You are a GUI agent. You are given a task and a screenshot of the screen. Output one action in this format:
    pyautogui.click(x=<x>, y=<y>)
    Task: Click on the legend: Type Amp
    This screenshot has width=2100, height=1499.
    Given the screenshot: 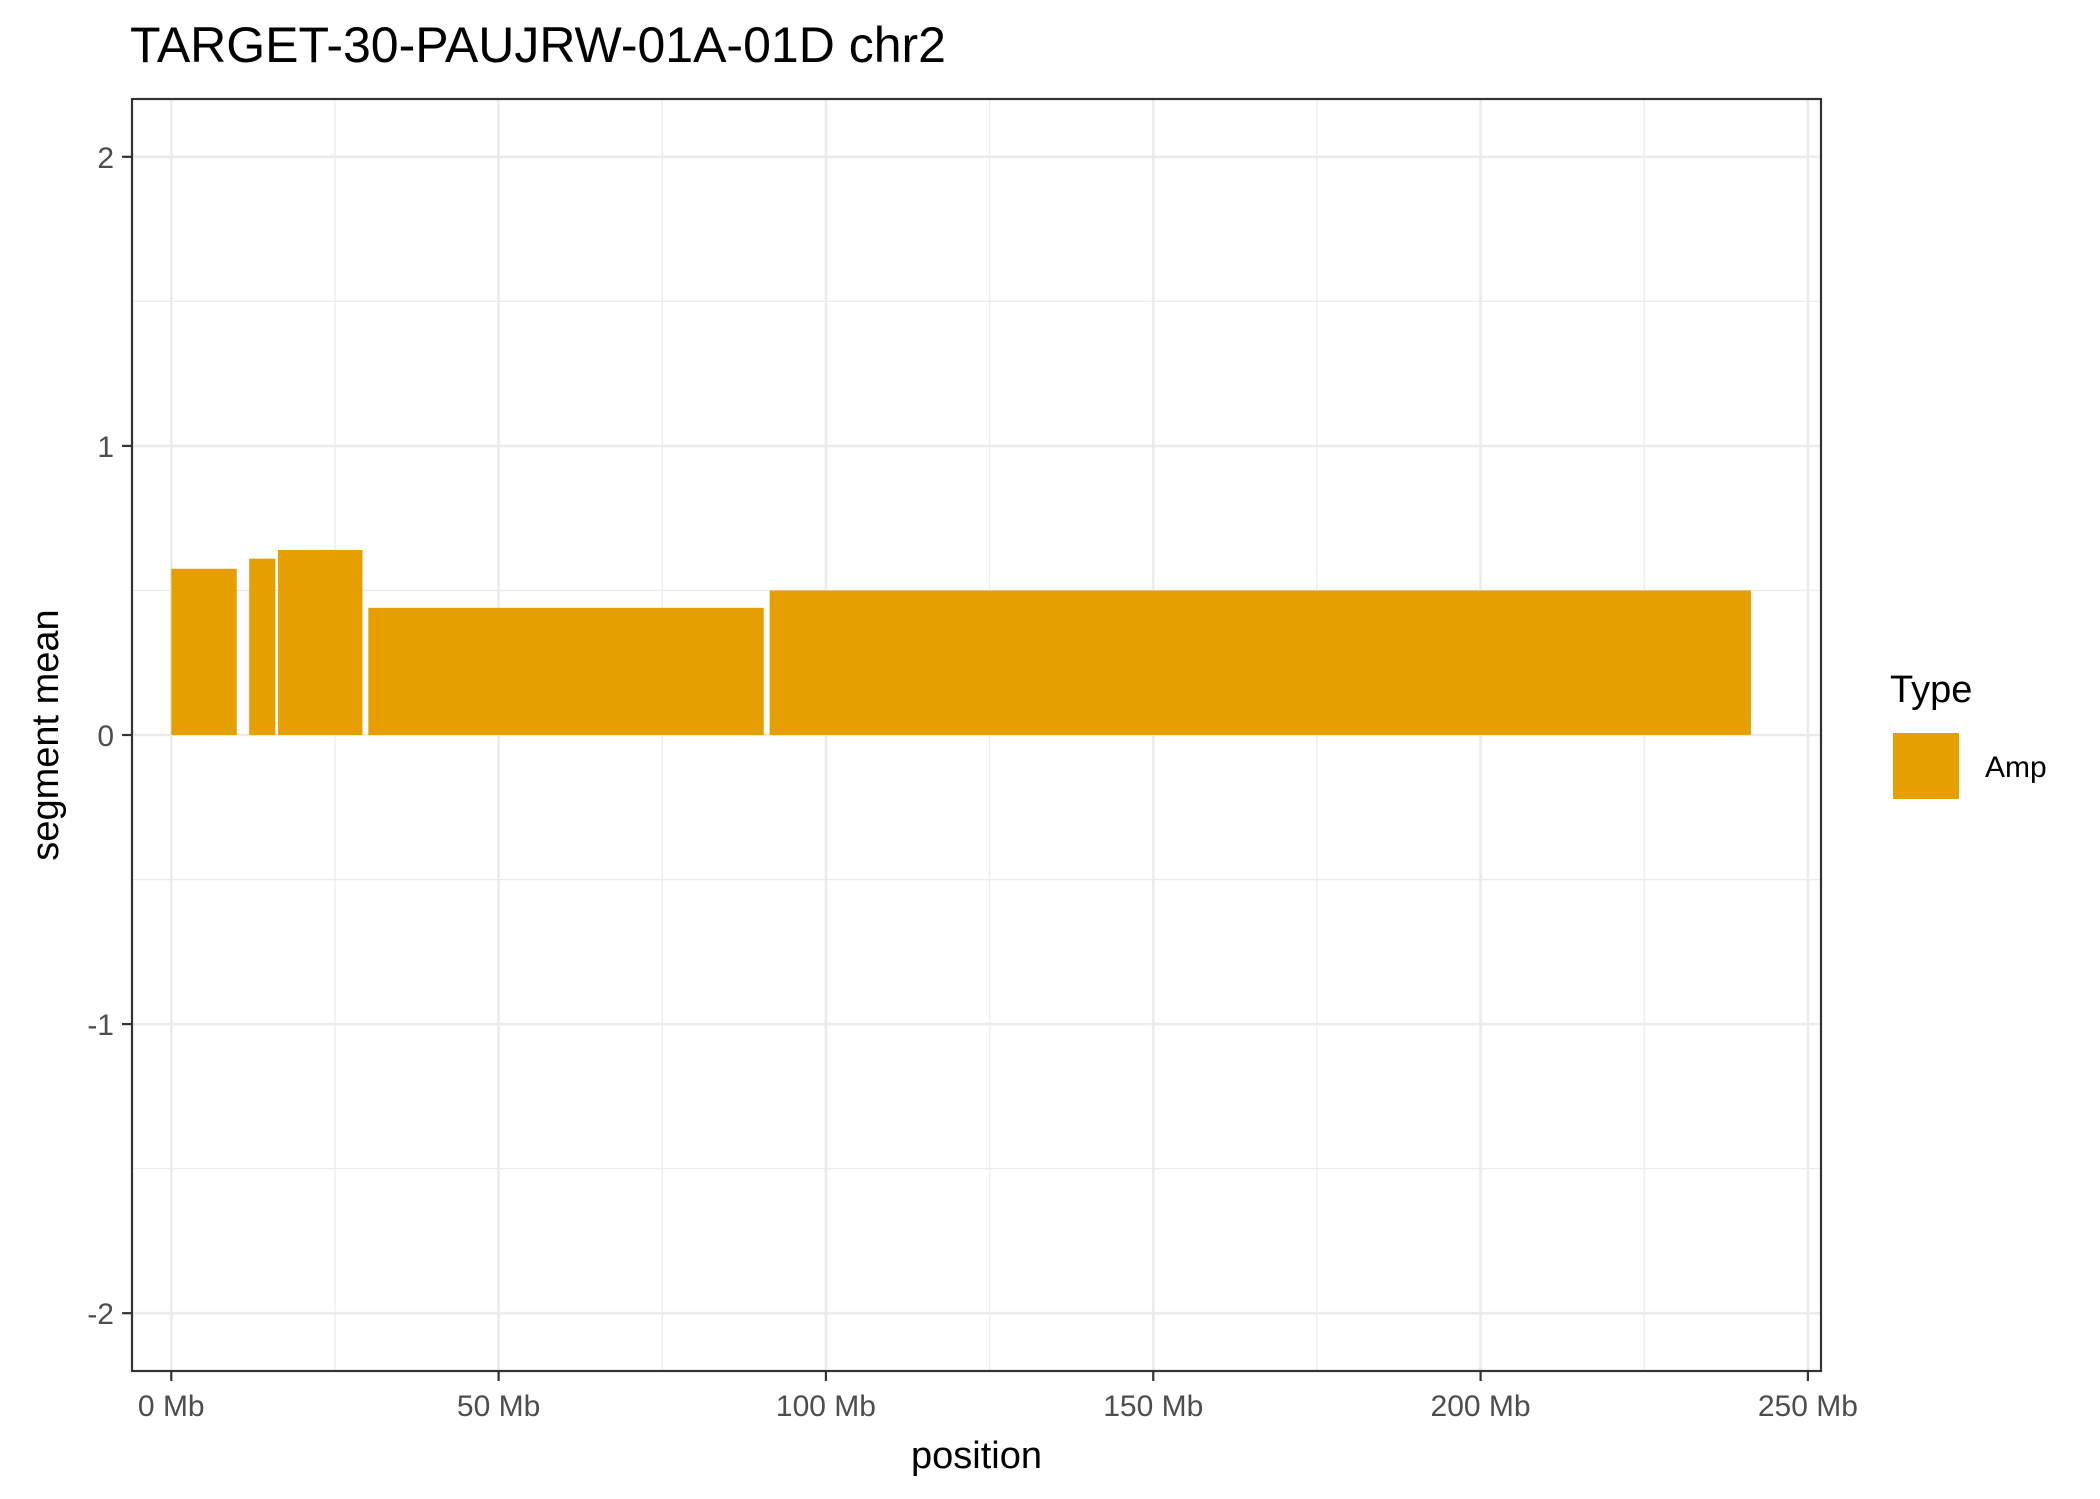 What is the action you would take?
    pyautogui.click(x=1968, y=734)
    